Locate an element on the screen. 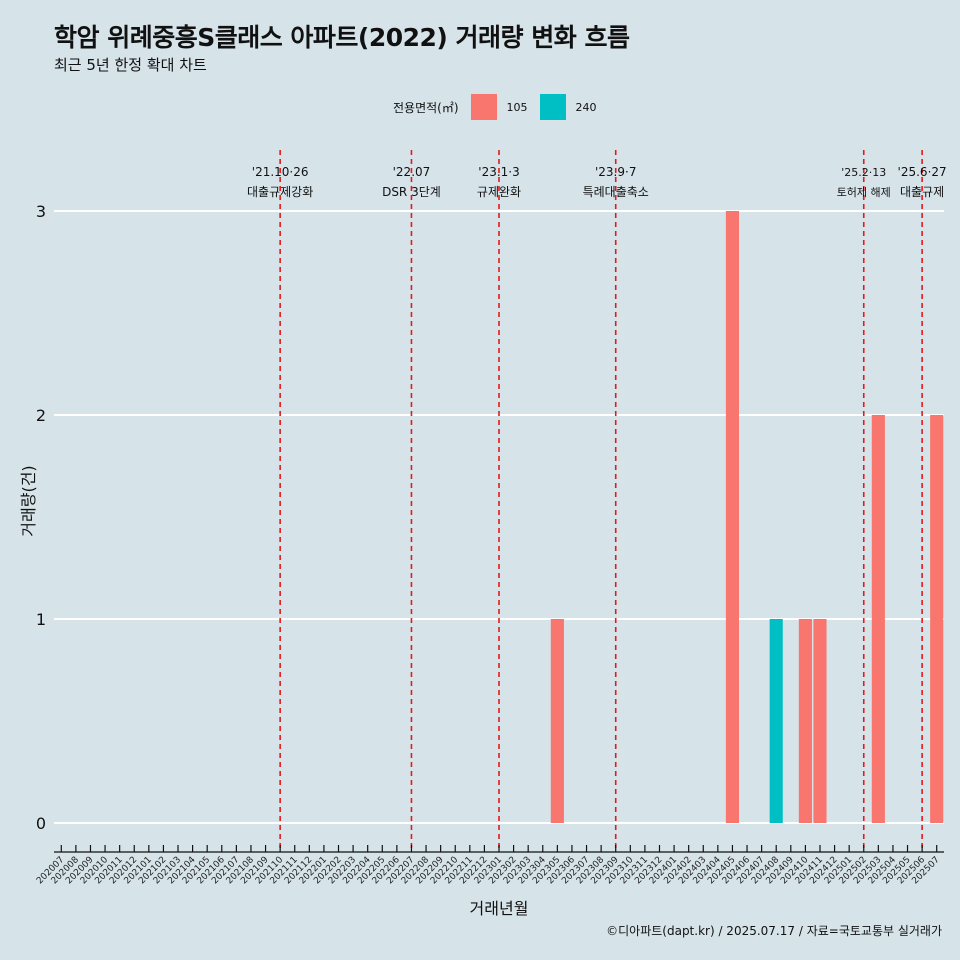  annotation-date: '25.6·27 is located at coordinates (922, 172).